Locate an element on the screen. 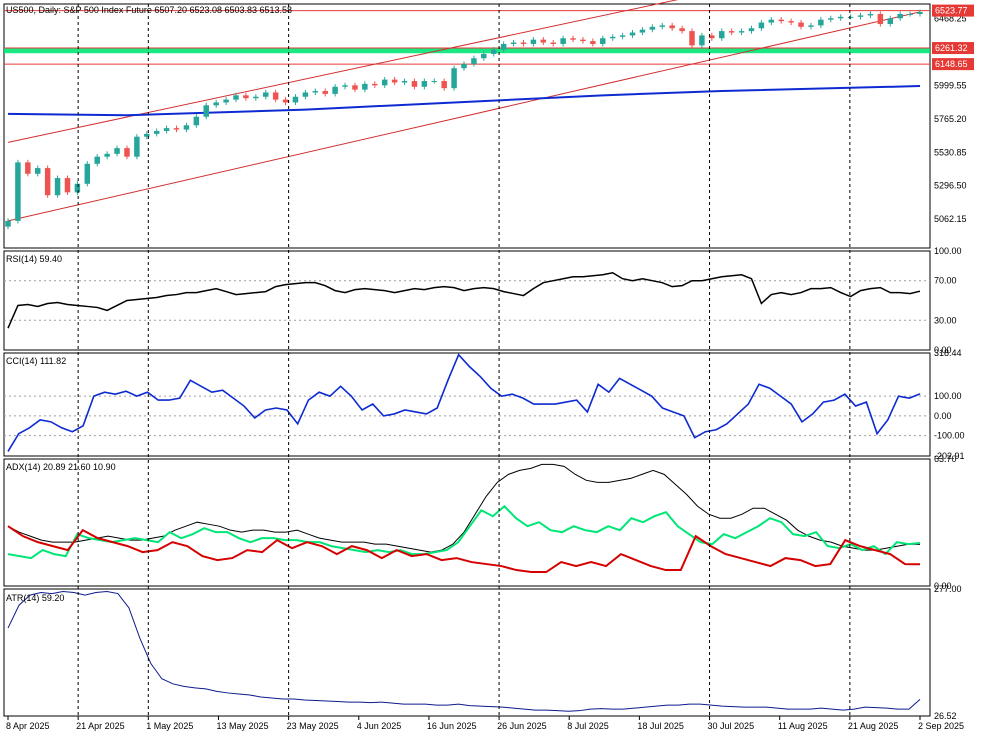 The height and width of the screenshot is (737, 983). cci-y-tick-label: 0.00 is located at coordinates (943, 416).